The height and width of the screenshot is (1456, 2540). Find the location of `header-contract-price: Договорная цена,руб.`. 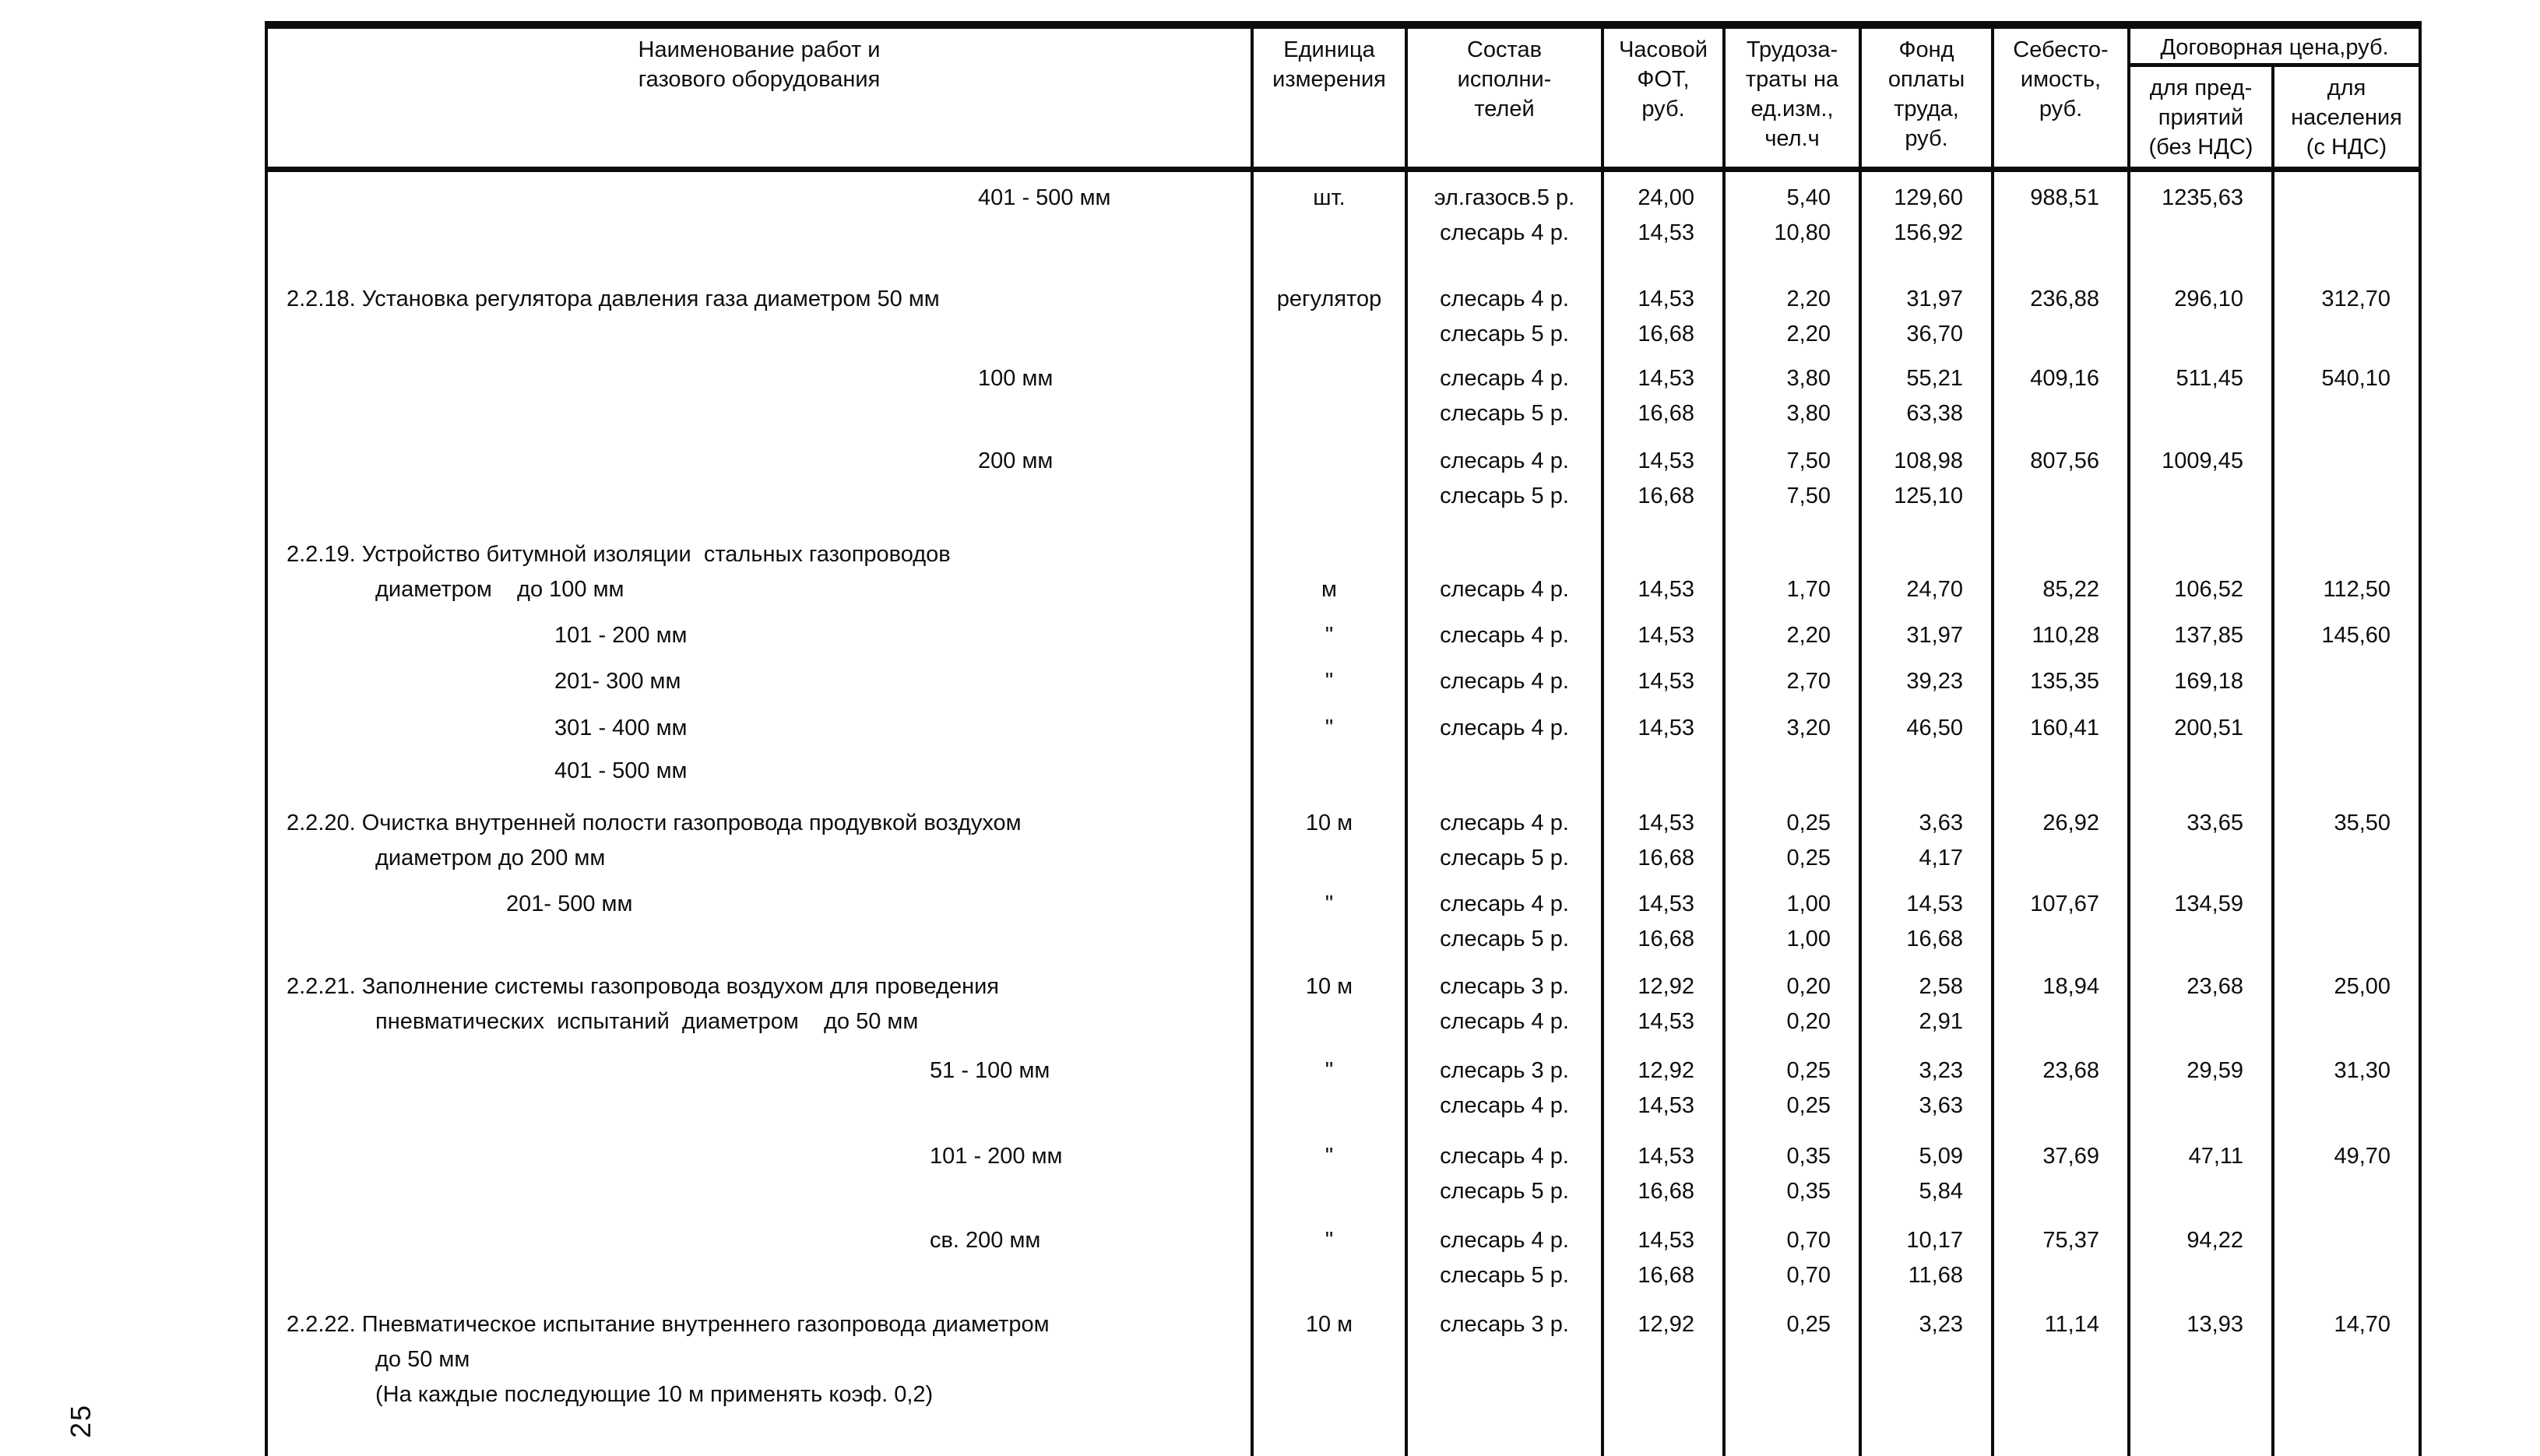

header-contract-price: Договорная цена,руб. is located at coordinates (2275, 46).